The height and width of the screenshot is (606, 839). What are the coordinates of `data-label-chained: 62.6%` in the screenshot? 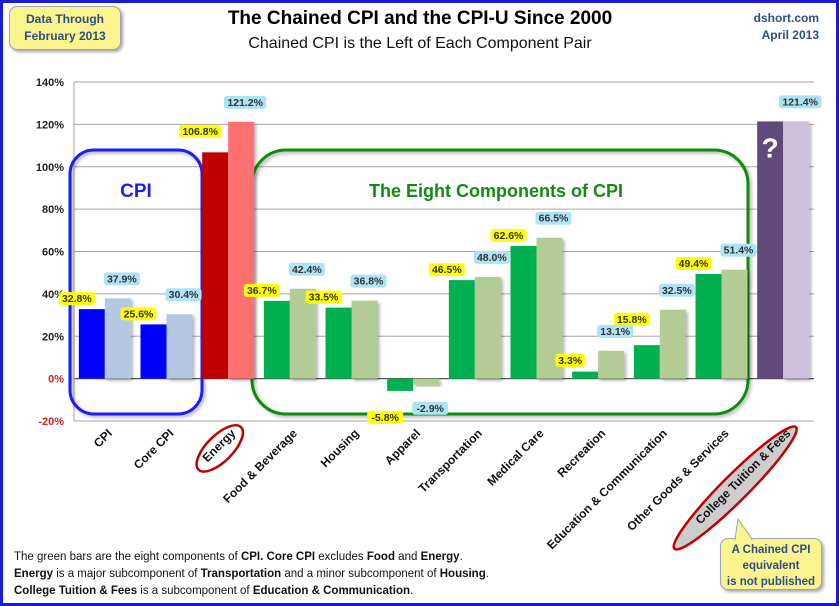 It's located at (509, 236).